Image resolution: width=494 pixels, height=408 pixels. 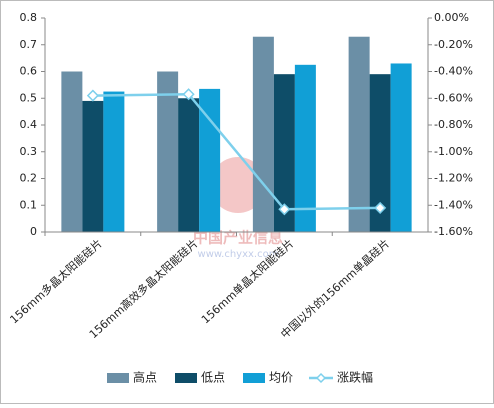 I want to click on y2-tick-label: -0.40%, so click(x=453, y=71).